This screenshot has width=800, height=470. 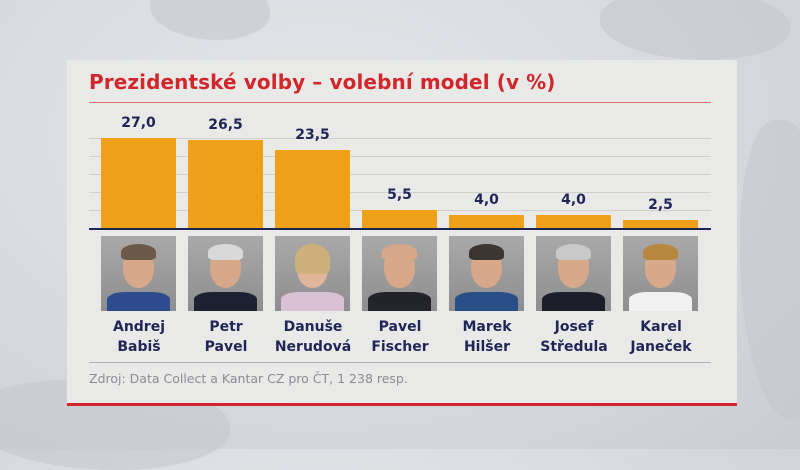 What do you see at coordinates (573, 273) in the screenshot?
I see `candidate-photo-stredula` at bounding box center [573, 273].